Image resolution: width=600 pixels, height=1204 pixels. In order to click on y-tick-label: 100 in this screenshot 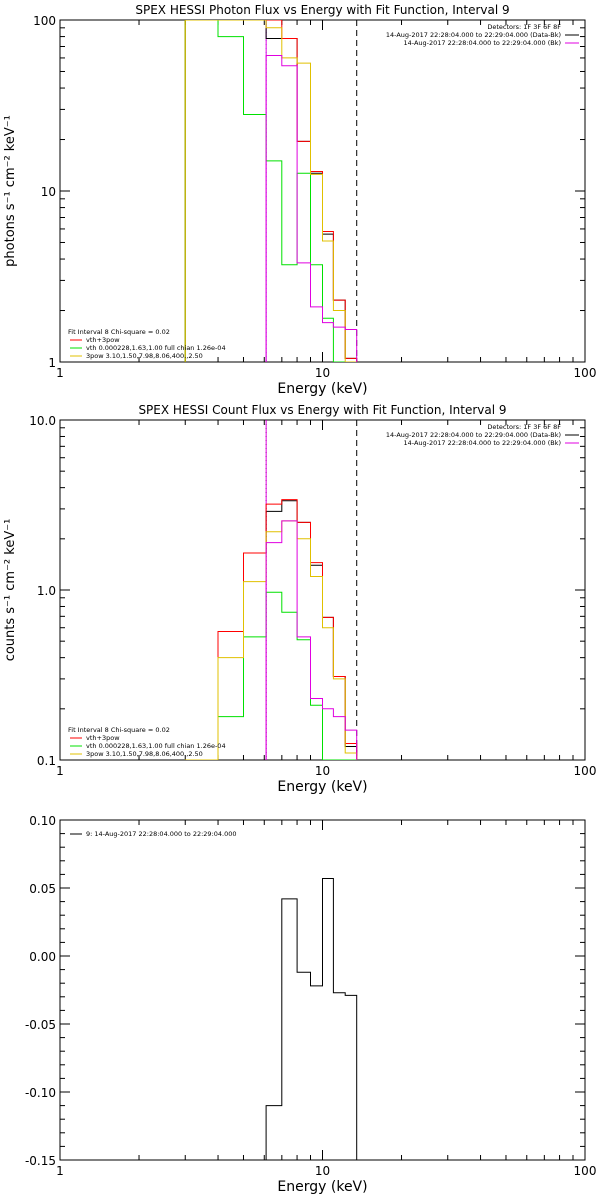, I will do `click(44, 21)`.